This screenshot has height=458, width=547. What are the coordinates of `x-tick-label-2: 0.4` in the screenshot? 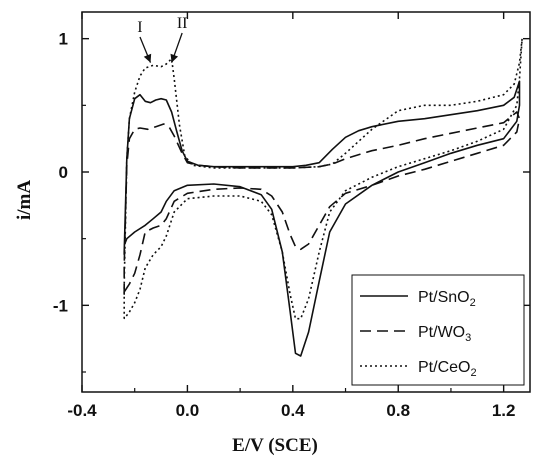 It's located at (293, 410).